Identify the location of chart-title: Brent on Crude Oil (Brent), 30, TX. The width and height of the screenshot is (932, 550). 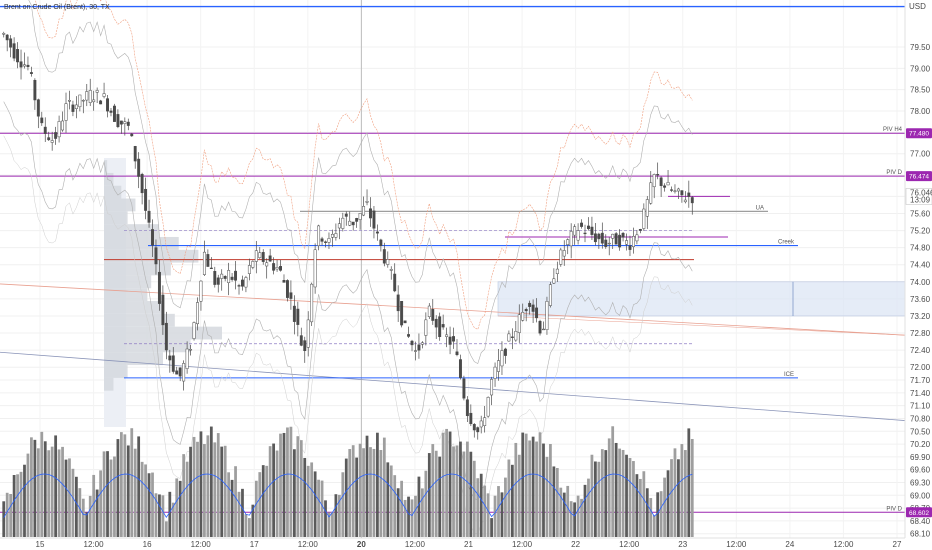
(57, 7).